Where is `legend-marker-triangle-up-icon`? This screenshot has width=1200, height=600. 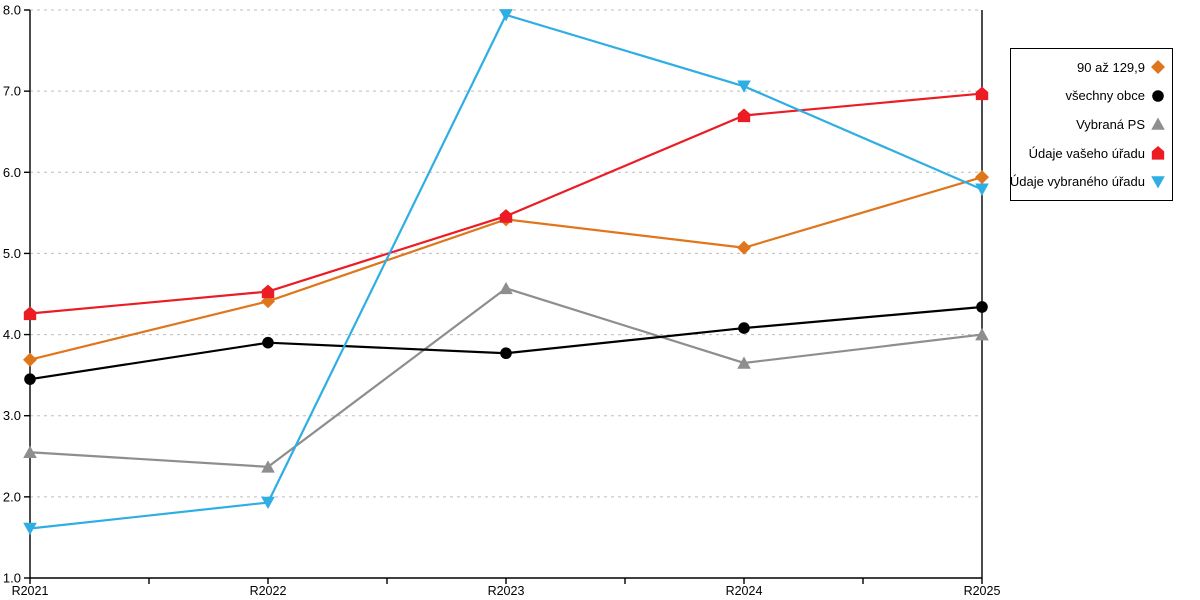 legend-marker-triangle-up-icon is located at coordinates (1158, 124).